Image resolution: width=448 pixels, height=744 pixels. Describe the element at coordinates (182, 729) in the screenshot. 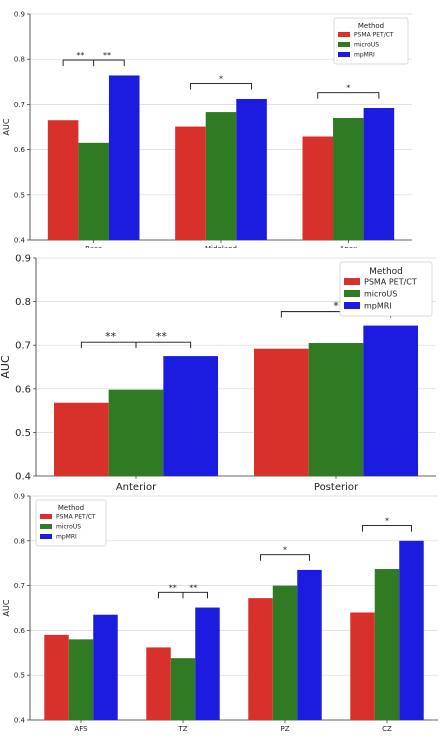

I see `x-tick-label: TZ` at that location.